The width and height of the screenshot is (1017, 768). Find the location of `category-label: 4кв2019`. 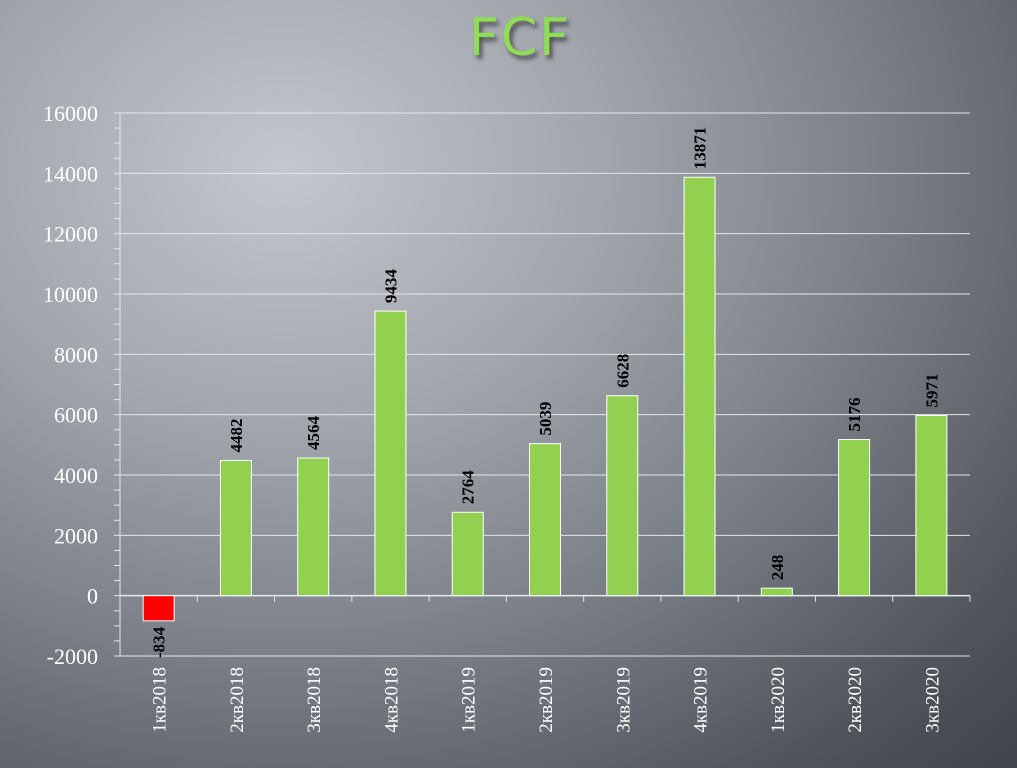

category-label: 4кв2019 is located at coordinates (701, 700).